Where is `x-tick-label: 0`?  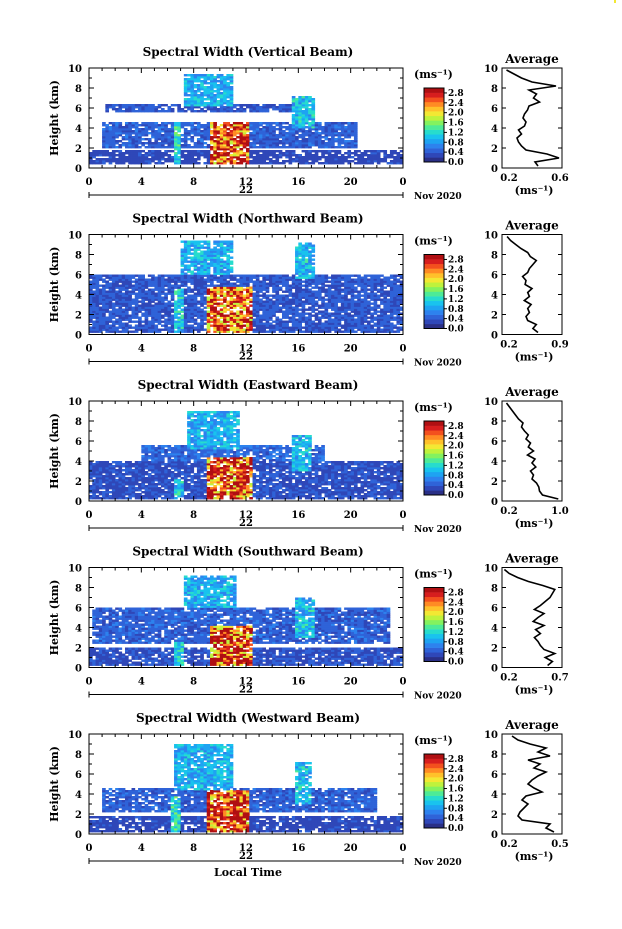
x-tick-label: 0 is located at coordinates (403, 349).